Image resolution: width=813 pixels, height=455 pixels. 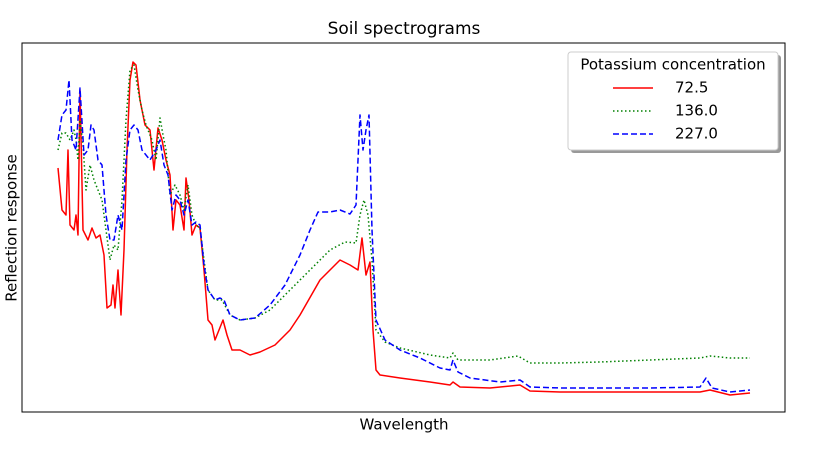 I want to click on legend-box, so click(x=673, y=101).